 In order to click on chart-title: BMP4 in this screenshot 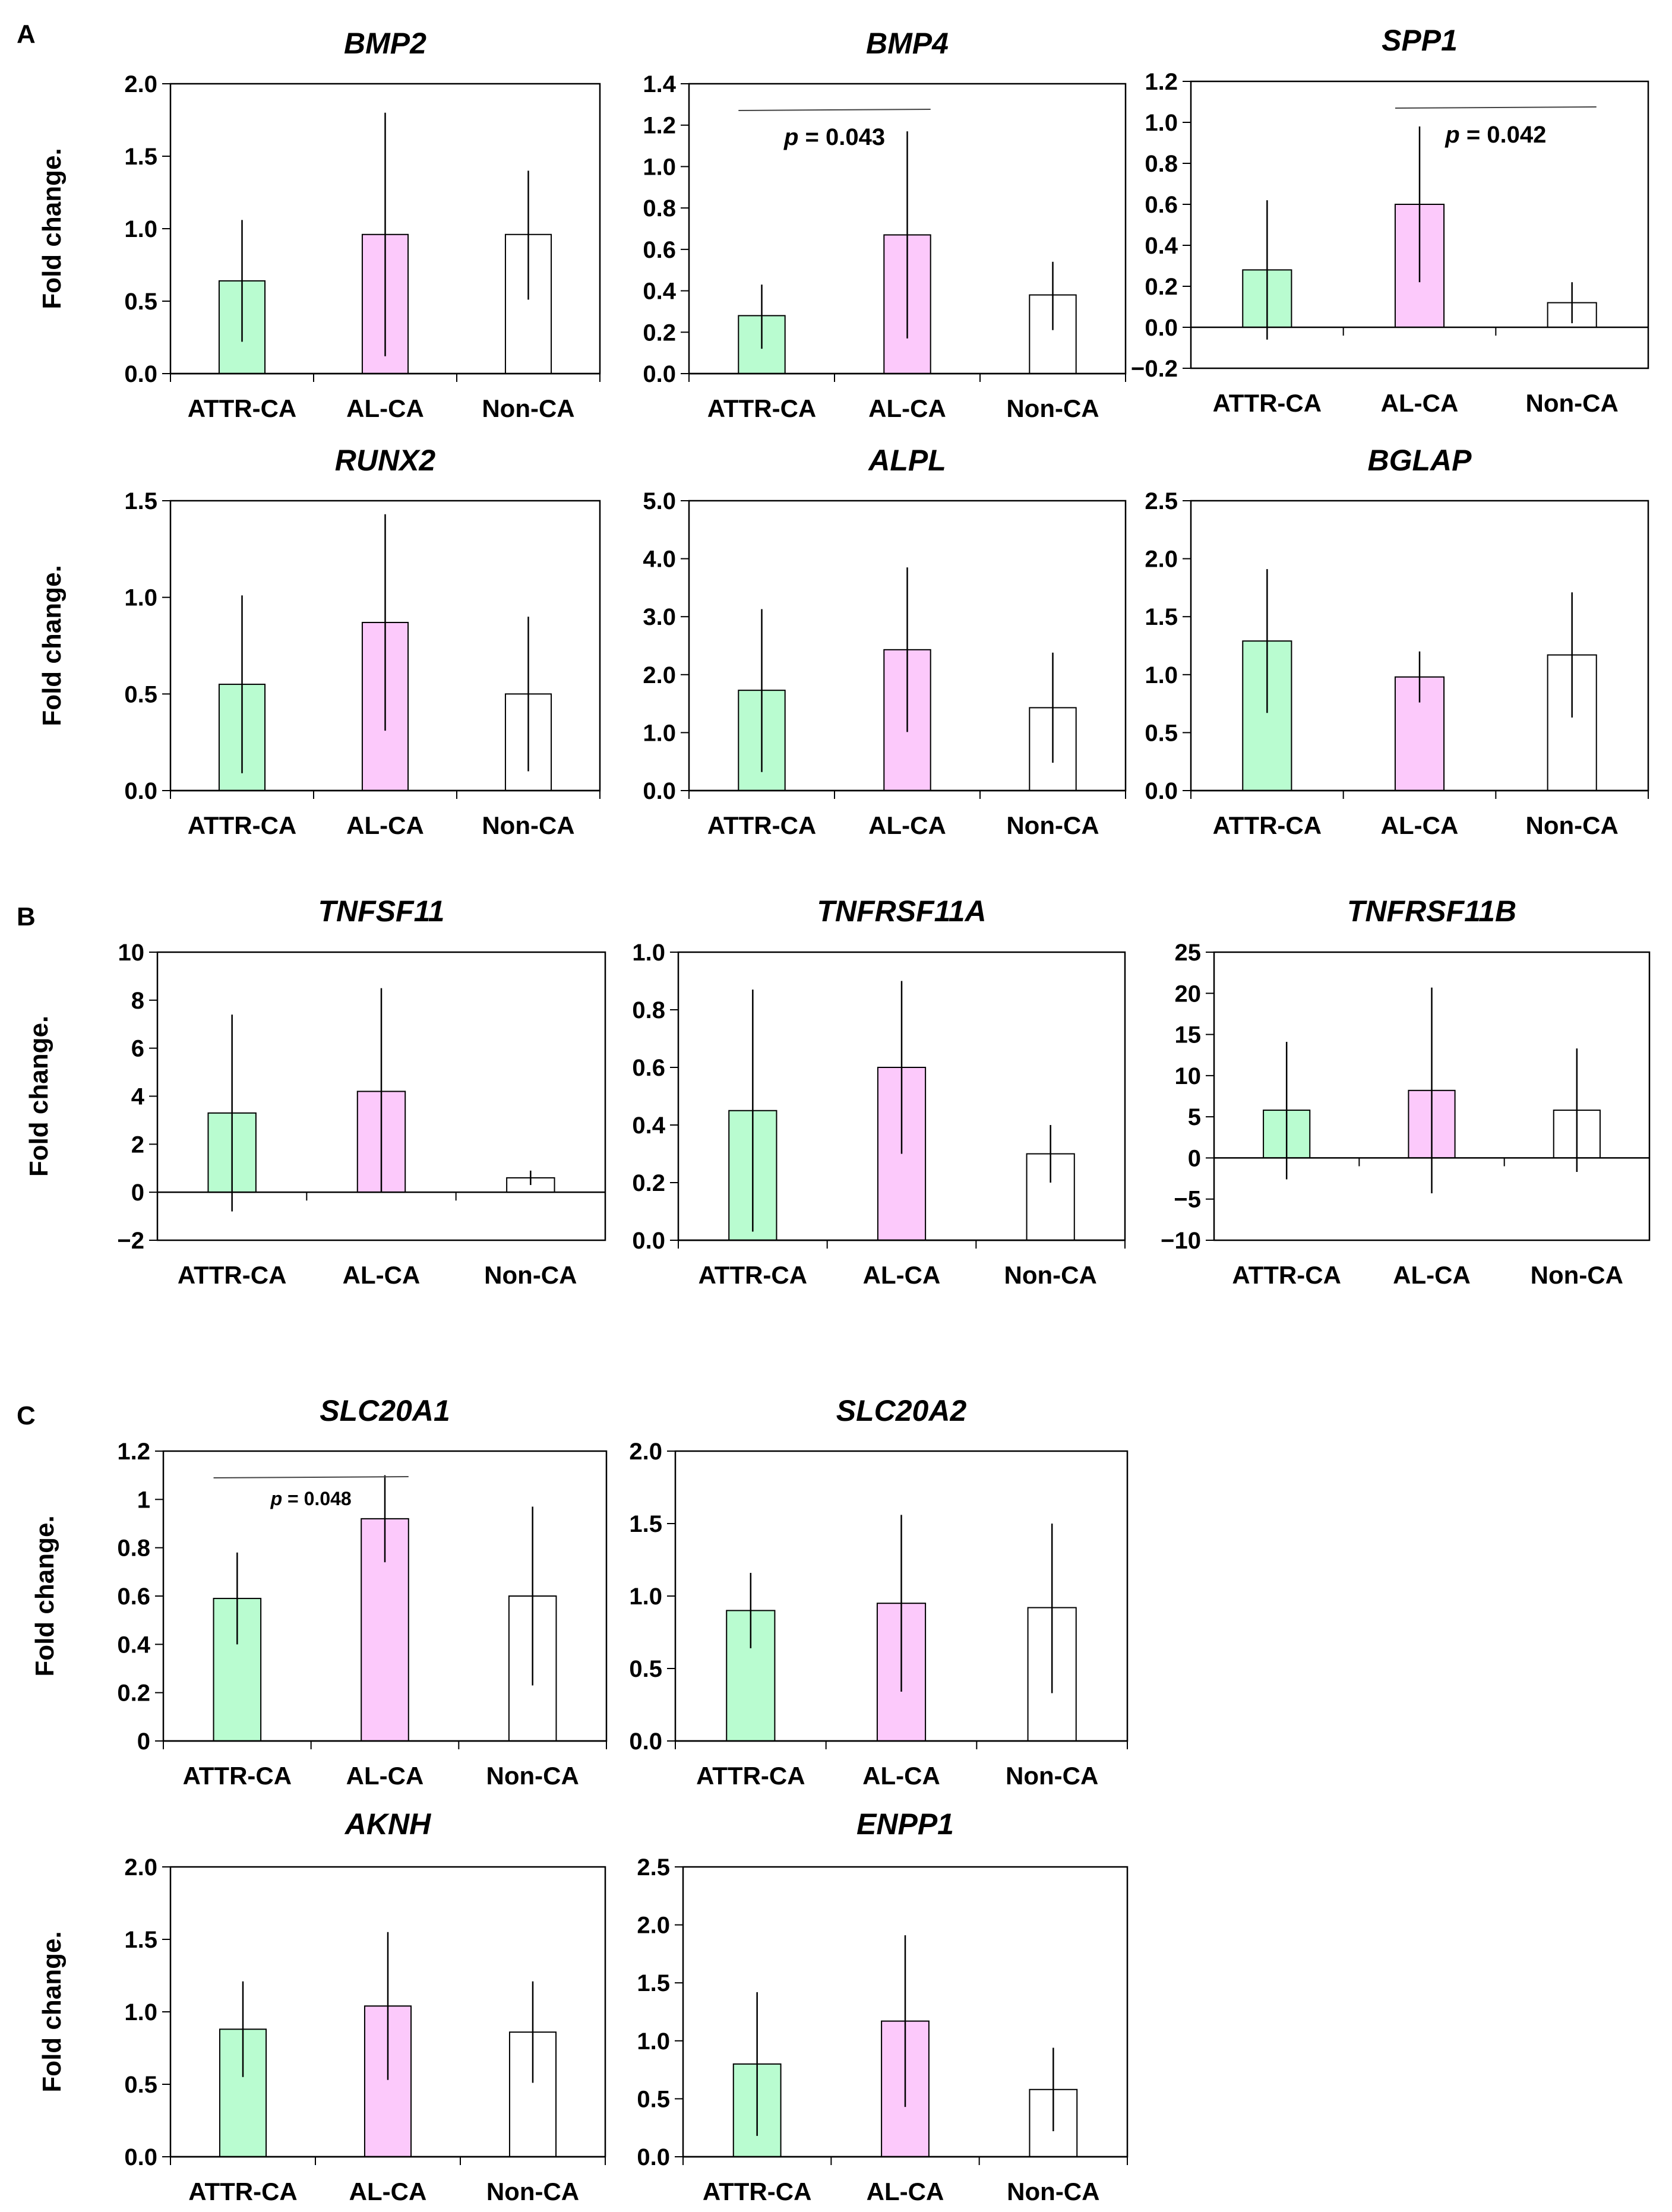, I will do `click(907, 43)`.